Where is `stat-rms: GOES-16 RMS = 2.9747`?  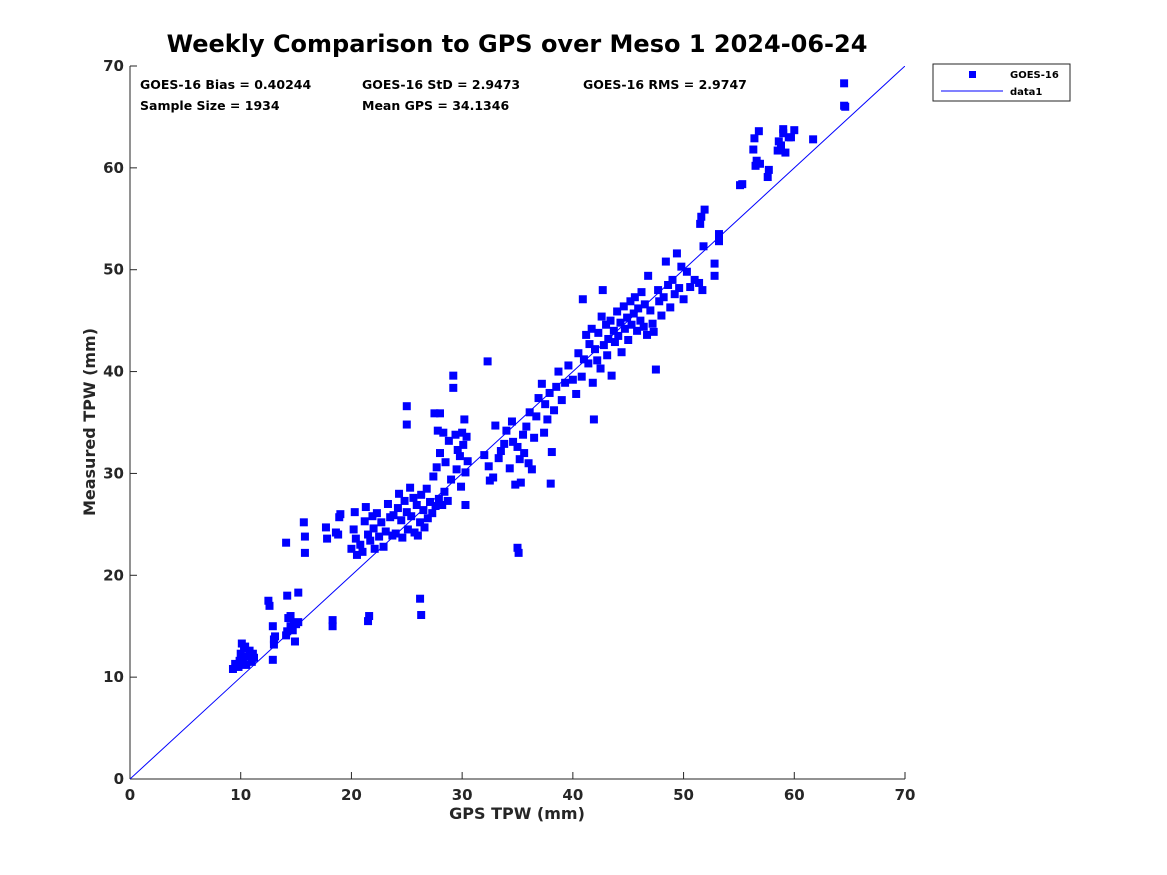 stat-rms: GOES-16 RMS = 2.9747 is located at coordinates (665, 84).